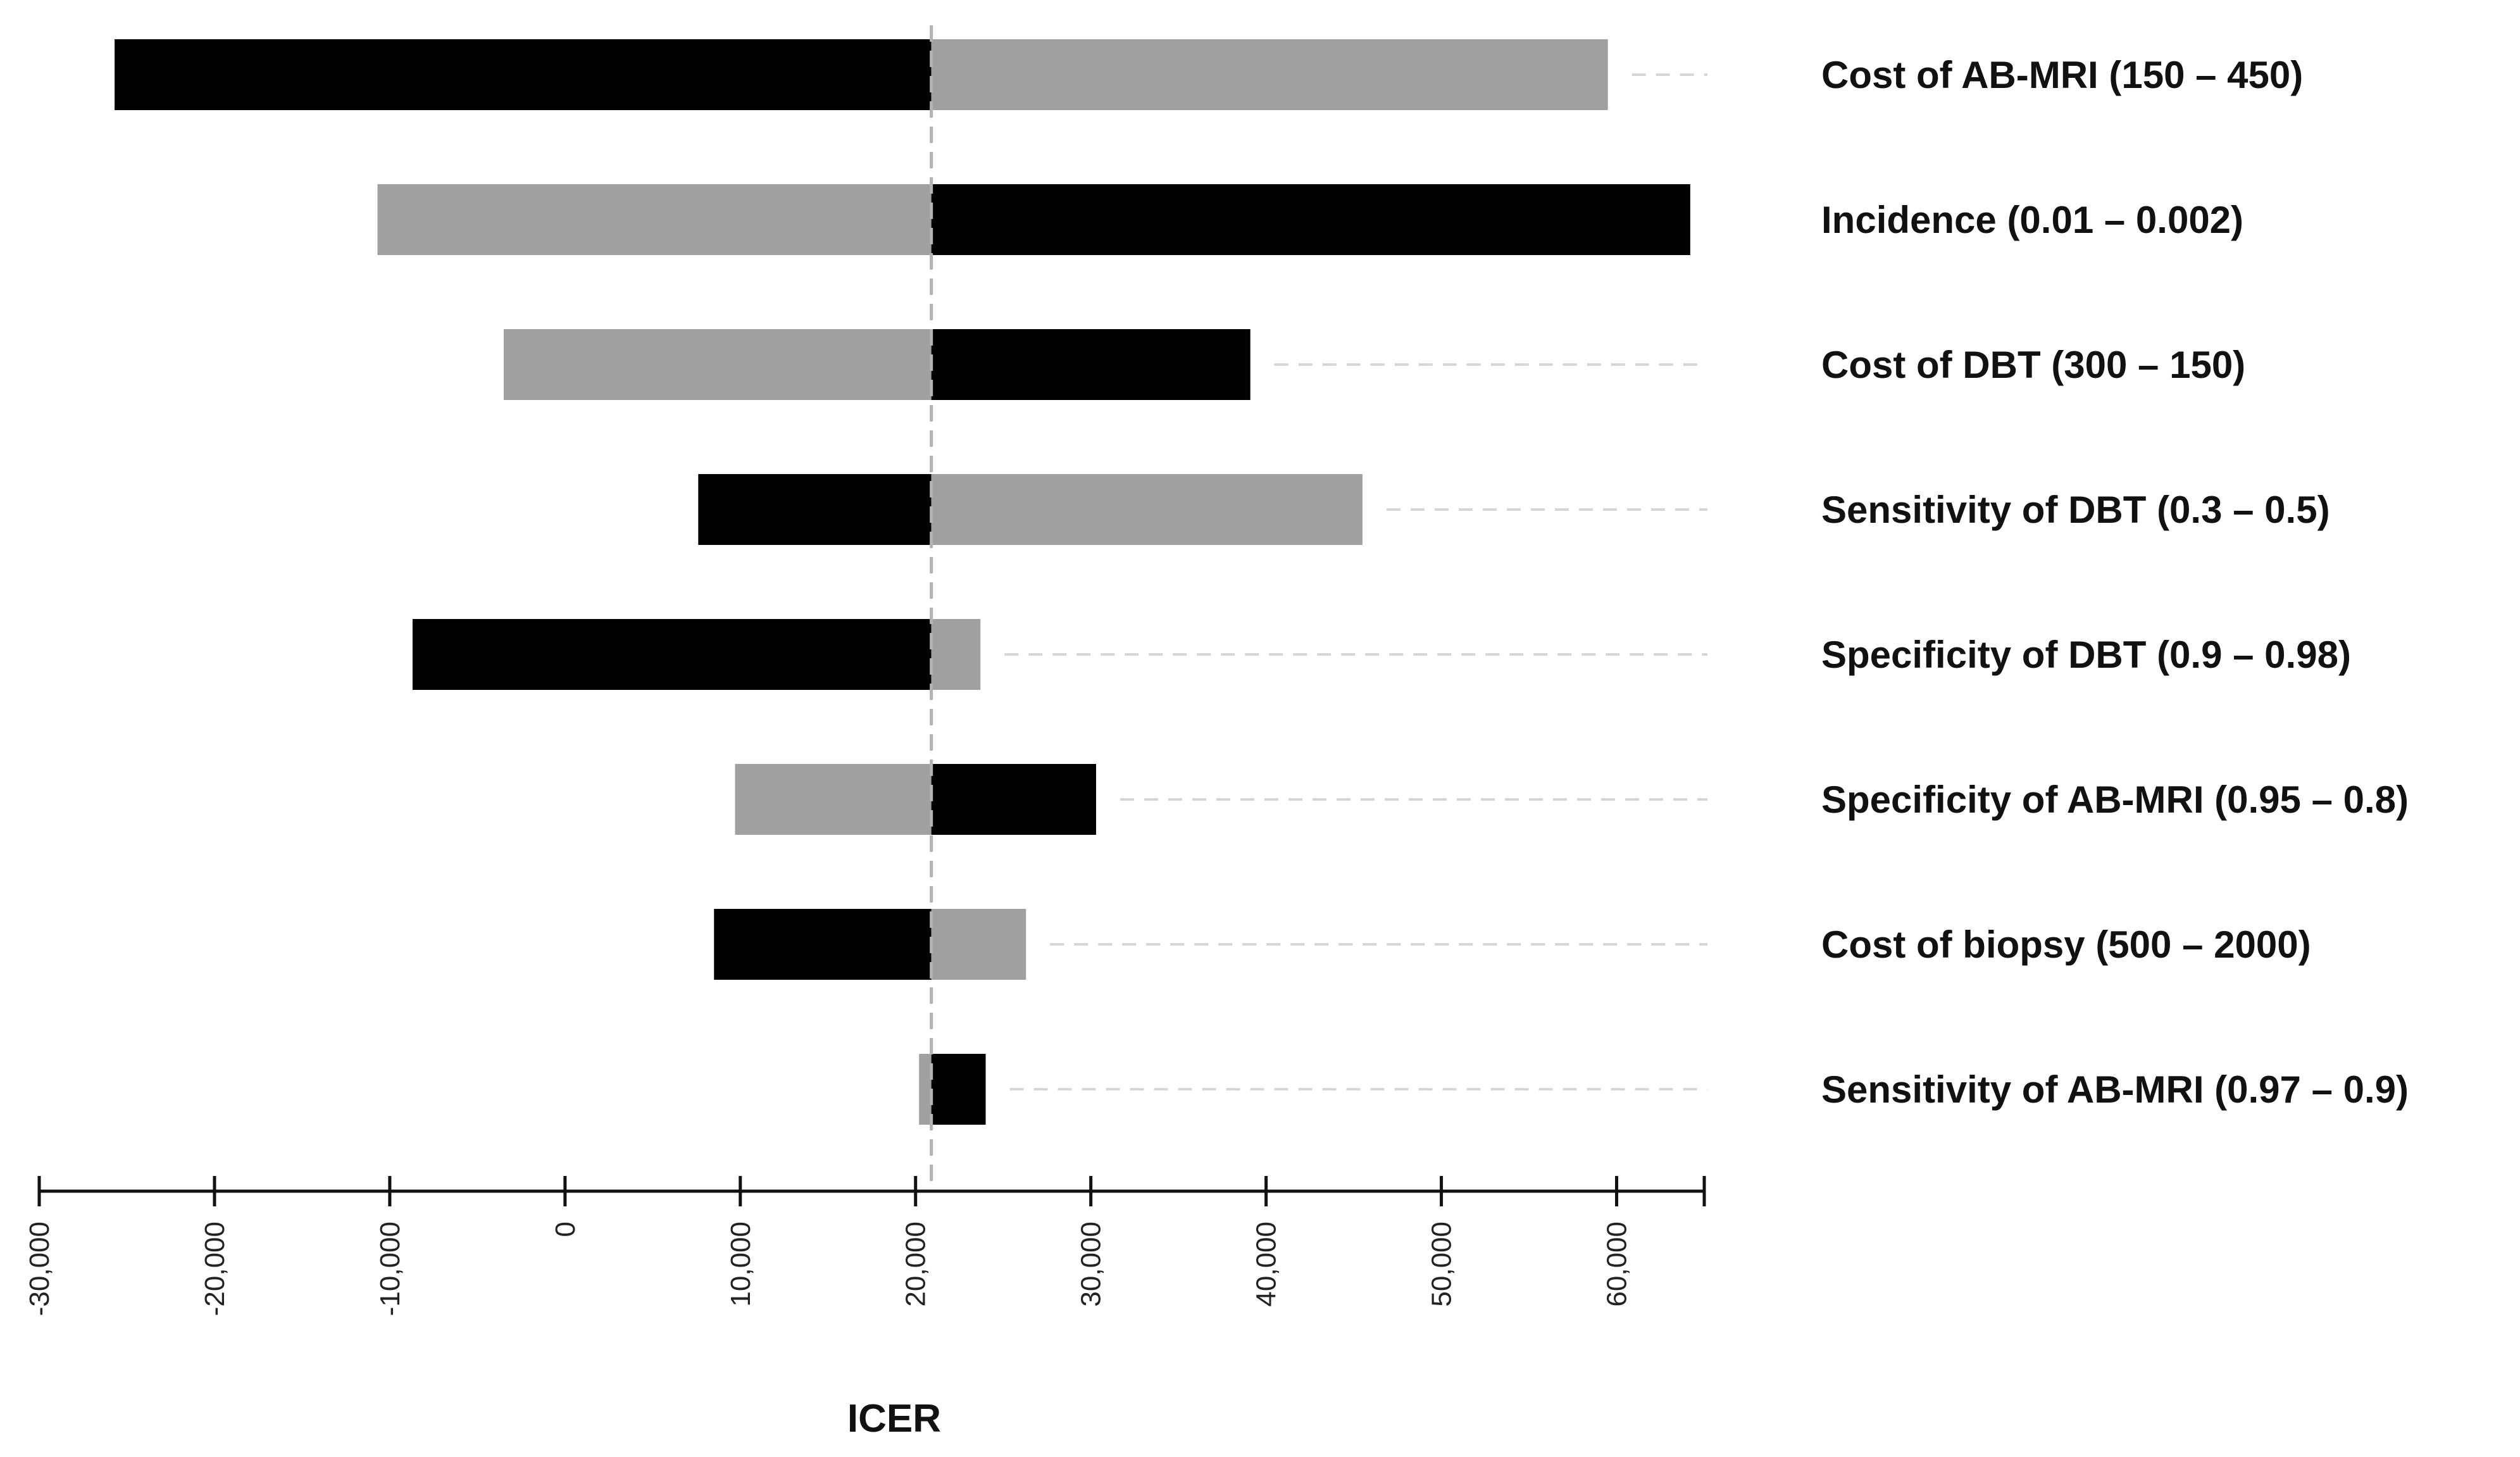 The width and height of the screenshot is (2520, 1457). What do you see at coordinates (740, 1264) in the screenshot?
I see `x-tick-label: 10,000` at bounding box center [740, 1264].